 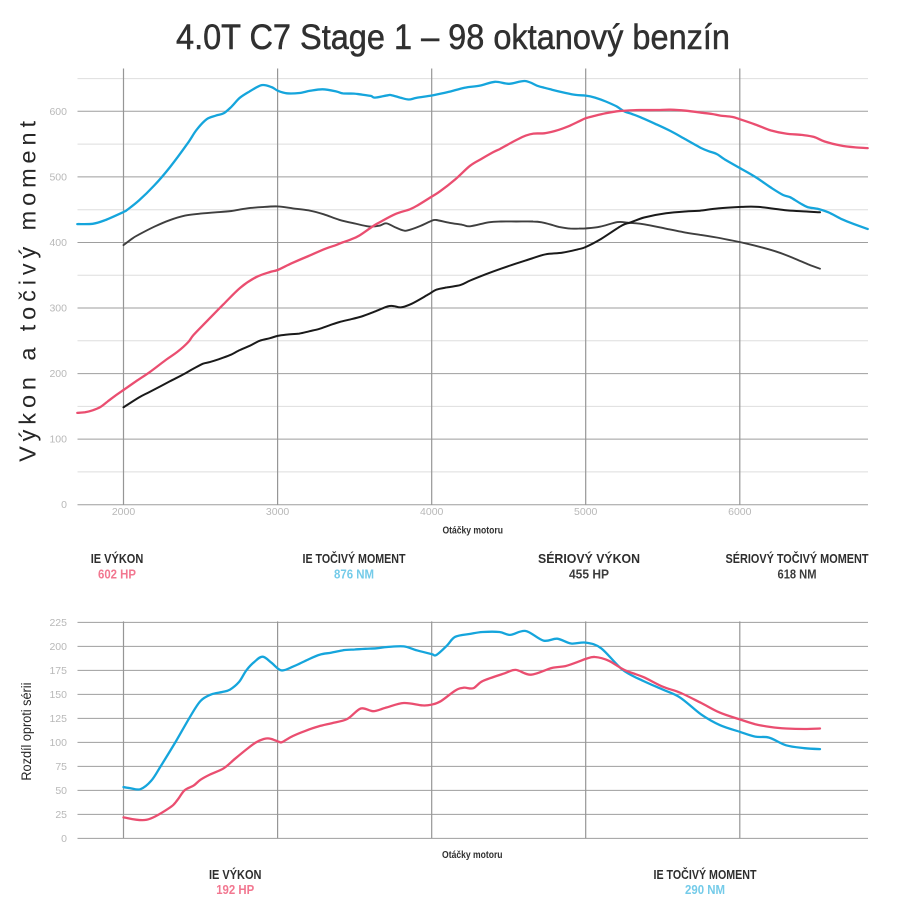 What do you see at coordinates (58, 671) in the screenshot?
I see `svg-text: 175` at bounding box center [58, 671].